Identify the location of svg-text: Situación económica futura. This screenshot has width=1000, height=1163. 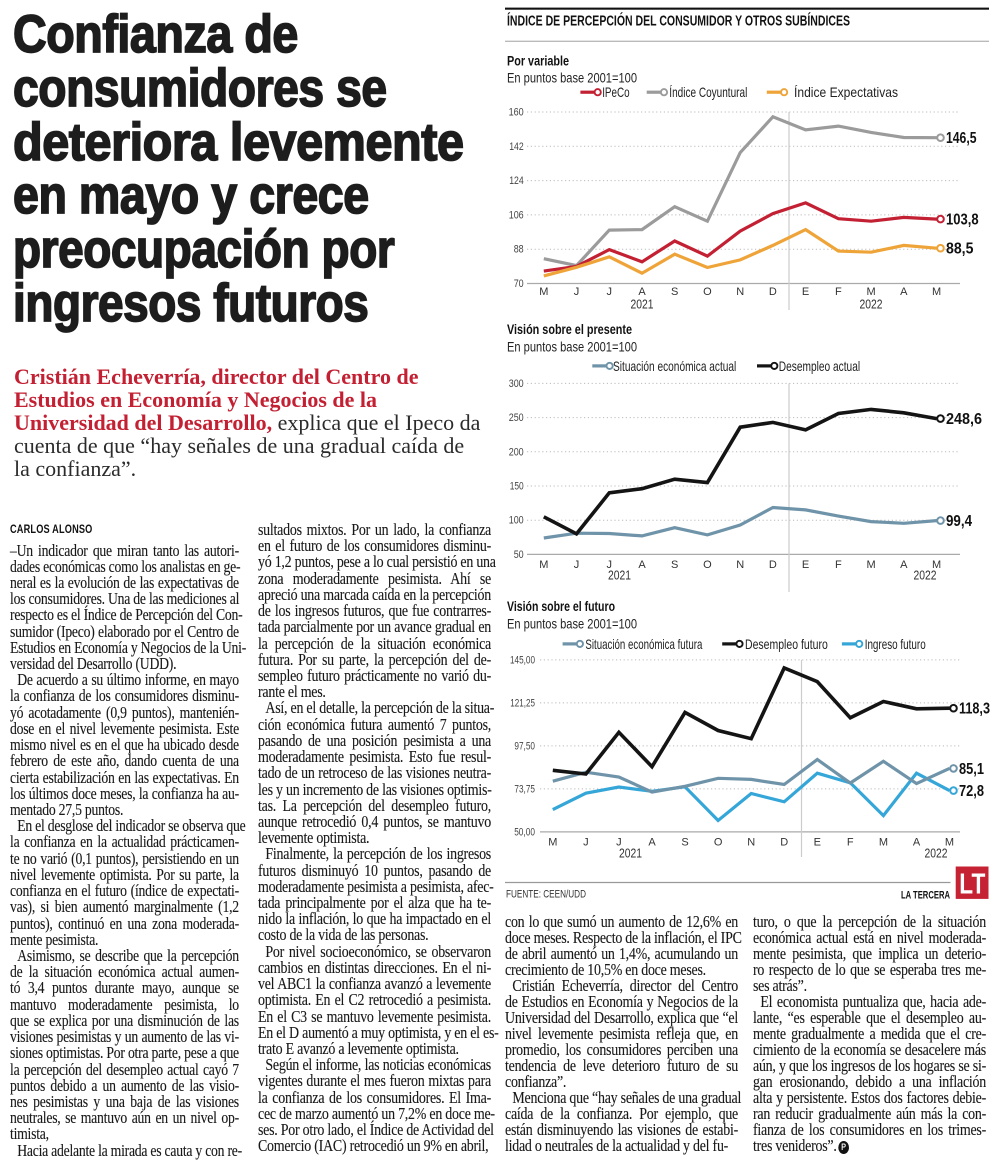
(643, 644).